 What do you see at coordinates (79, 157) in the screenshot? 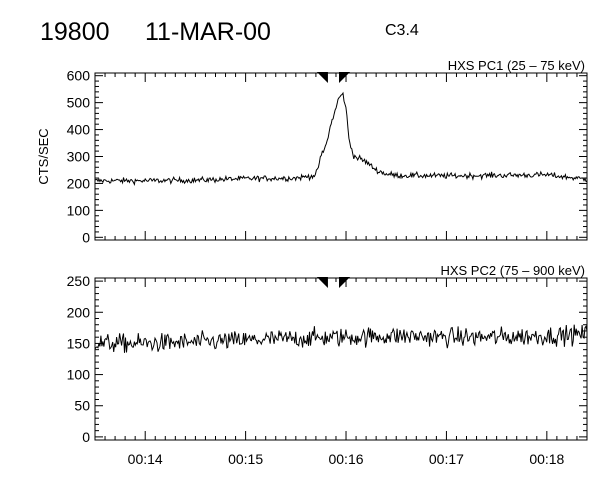
I see `y-tick-label: 300` at bounding box center [79, 157].